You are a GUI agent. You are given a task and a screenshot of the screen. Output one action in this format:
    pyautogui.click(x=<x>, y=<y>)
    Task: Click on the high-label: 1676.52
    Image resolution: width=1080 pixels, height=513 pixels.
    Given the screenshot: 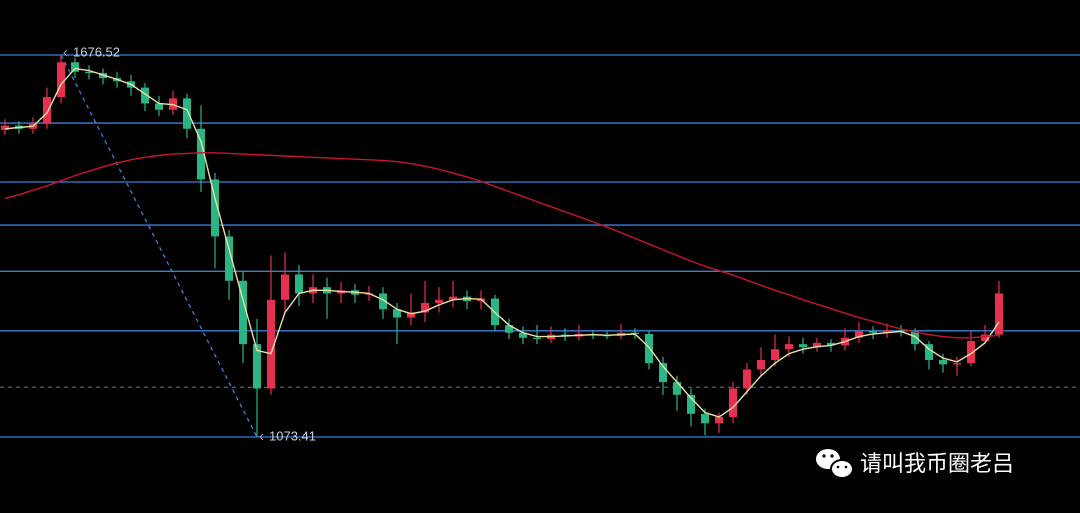 What is the action you would take?
    pyautogui.click(x=96, y=51)
    